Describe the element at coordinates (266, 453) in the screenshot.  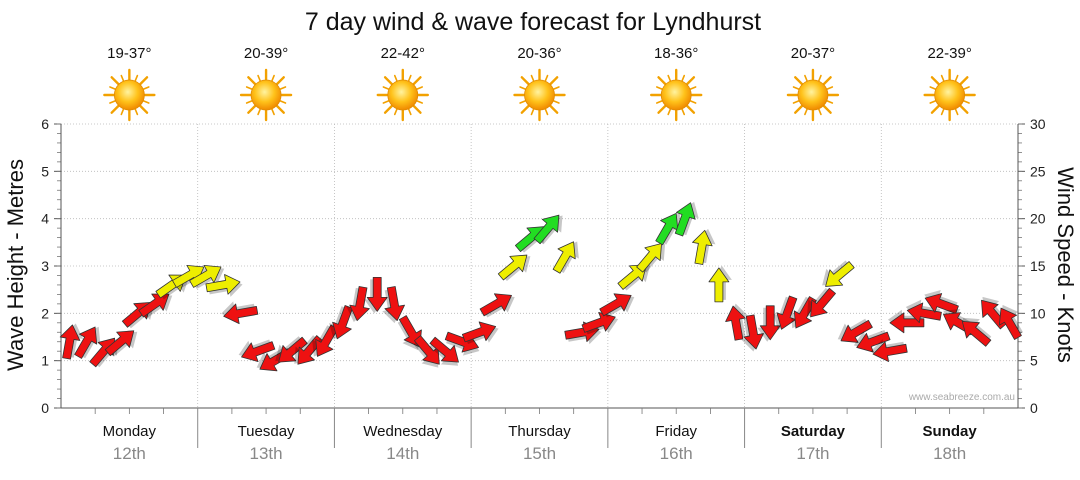
I see `date-label: 13th` at that location.